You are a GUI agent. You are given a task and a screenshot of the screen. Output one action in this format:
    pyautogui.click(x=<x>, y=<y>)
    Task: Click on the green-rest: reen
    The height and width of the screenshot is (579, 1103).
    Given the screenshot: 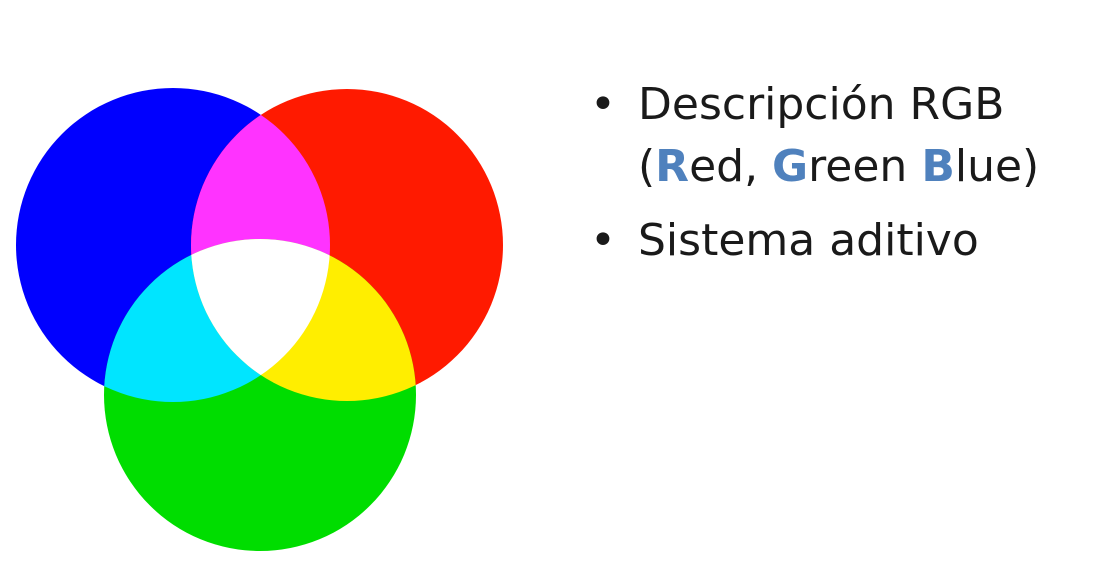 What is the action you would take?
    pyautogui.click(x=865, y=166)
    